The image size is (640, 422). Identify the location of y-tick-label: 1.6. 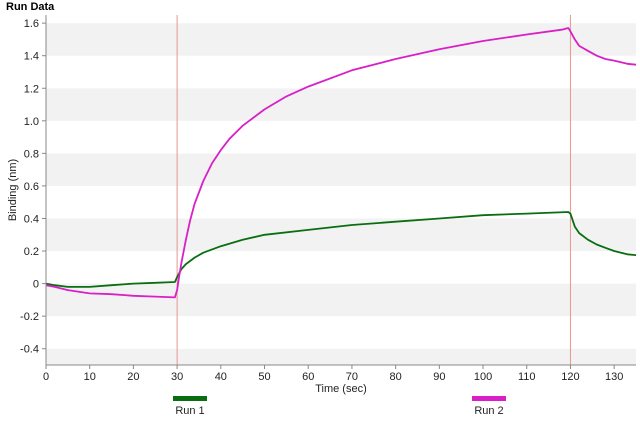
(31, 24).